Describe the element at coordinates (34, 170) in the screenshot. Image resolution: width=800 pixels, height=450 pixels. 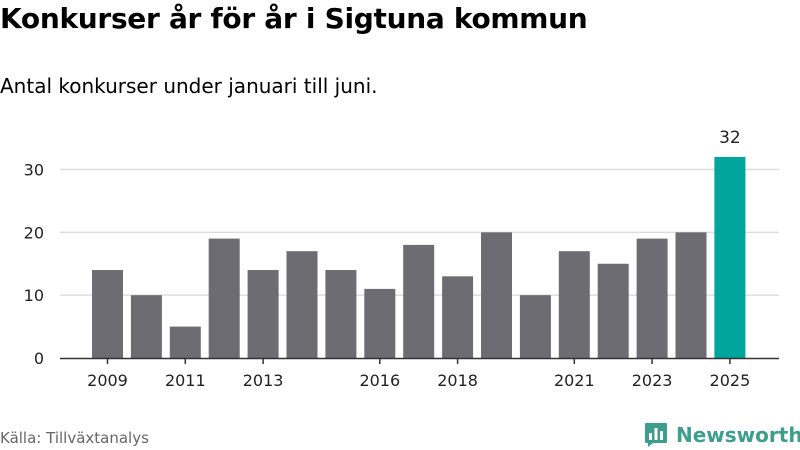
I see `y-tick-label: 30` at that location.